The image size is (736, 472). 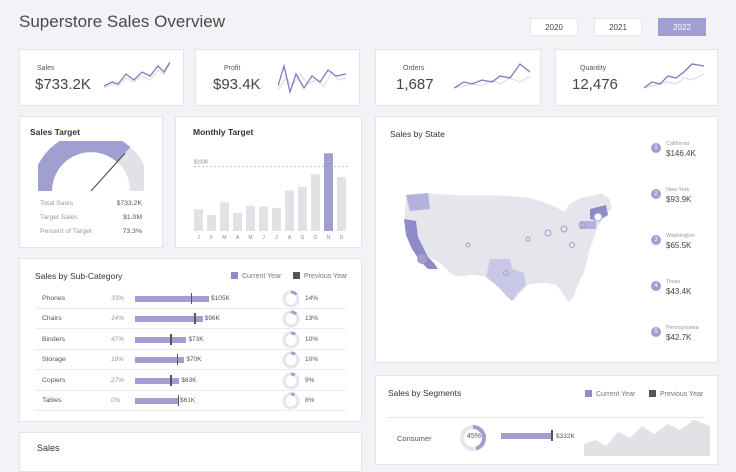 I want to click on legend-previous-year: Previous Year, so click(x=320, y=276).